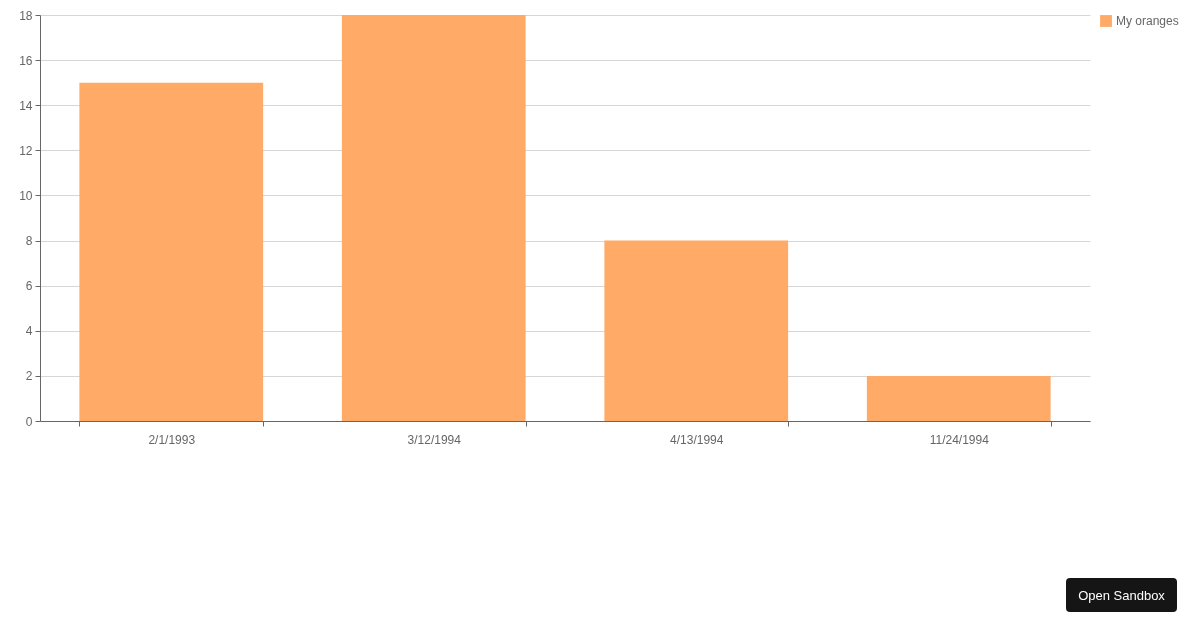 Image resolution: width=1200 pixels, height=630 pixels. I want to click on x-tick-label: 3/12/1994, so click(434, 439).